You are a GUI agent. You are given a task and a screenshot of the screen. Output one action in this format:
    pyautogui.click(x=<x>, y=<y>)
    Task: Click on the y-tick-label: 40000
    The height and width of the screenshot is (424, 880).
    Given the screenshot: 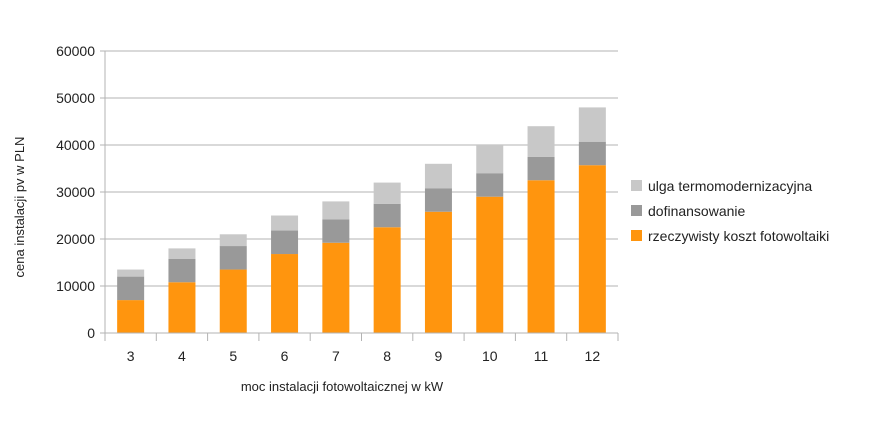 What is the action you would take?
    pyautogui.click(x=75, y=145)
    